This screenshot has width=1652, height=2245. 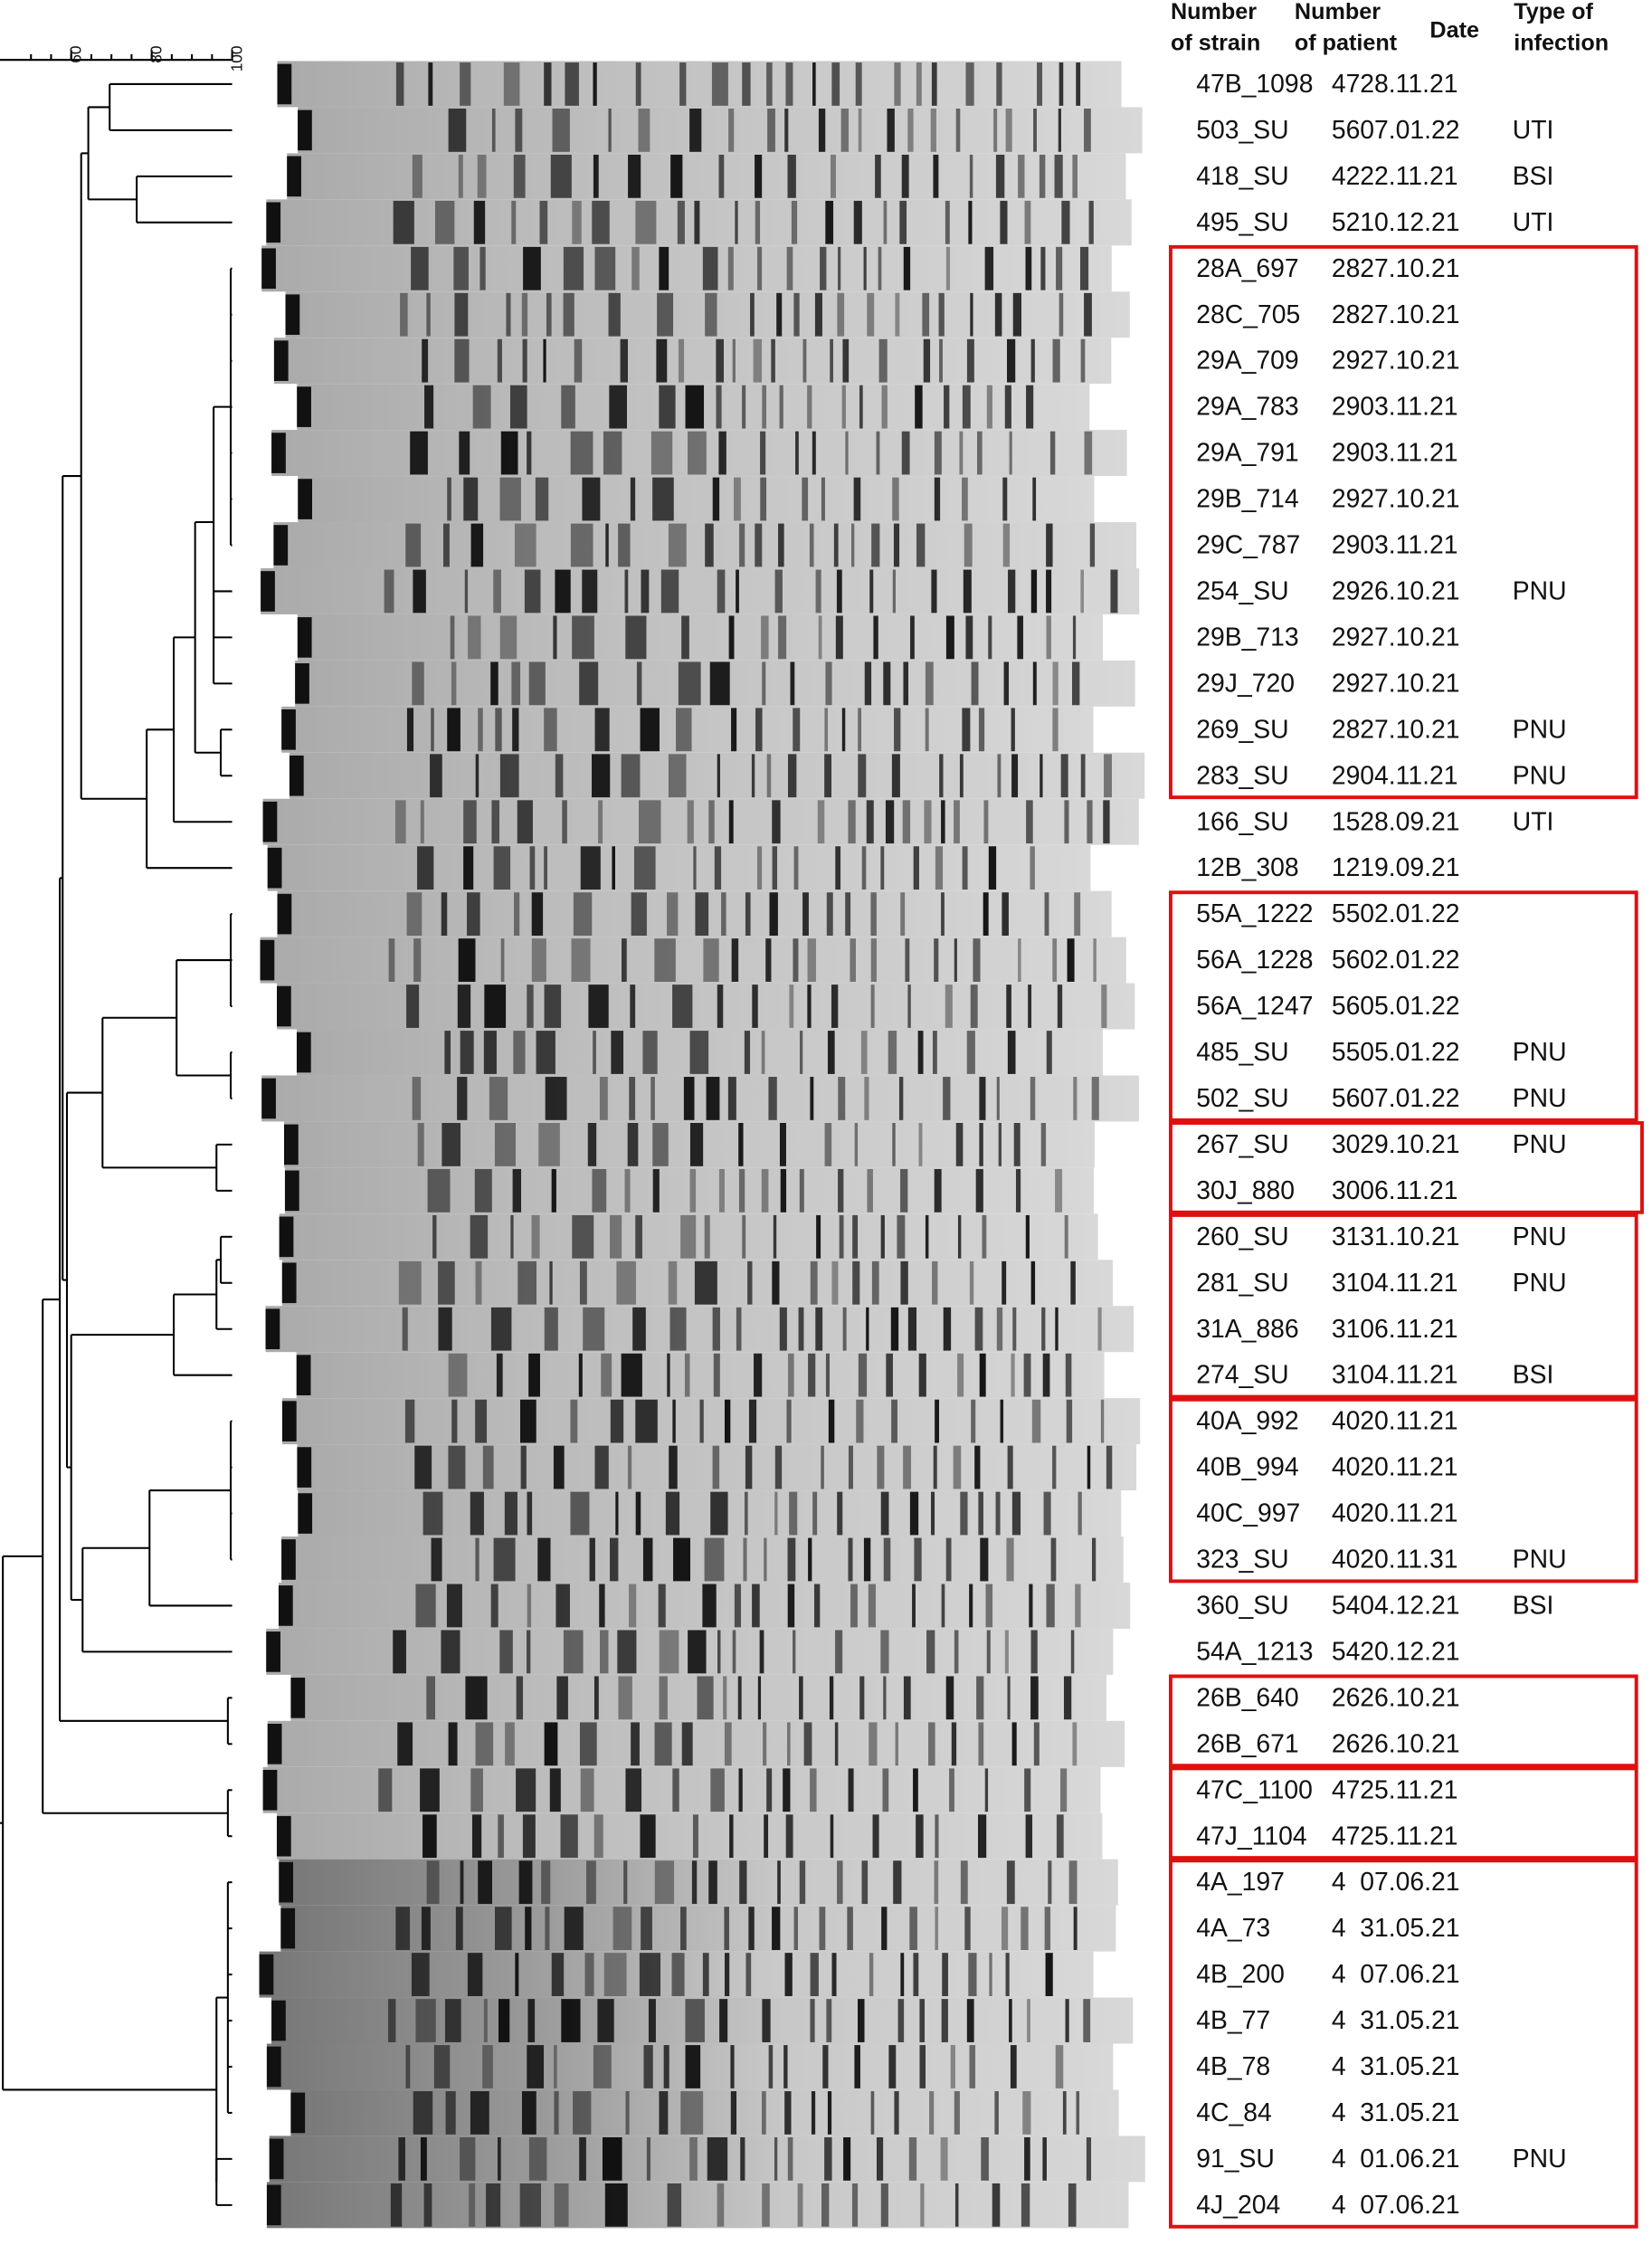 I want to click on column-header: Number, so click(x=1338, y=12).